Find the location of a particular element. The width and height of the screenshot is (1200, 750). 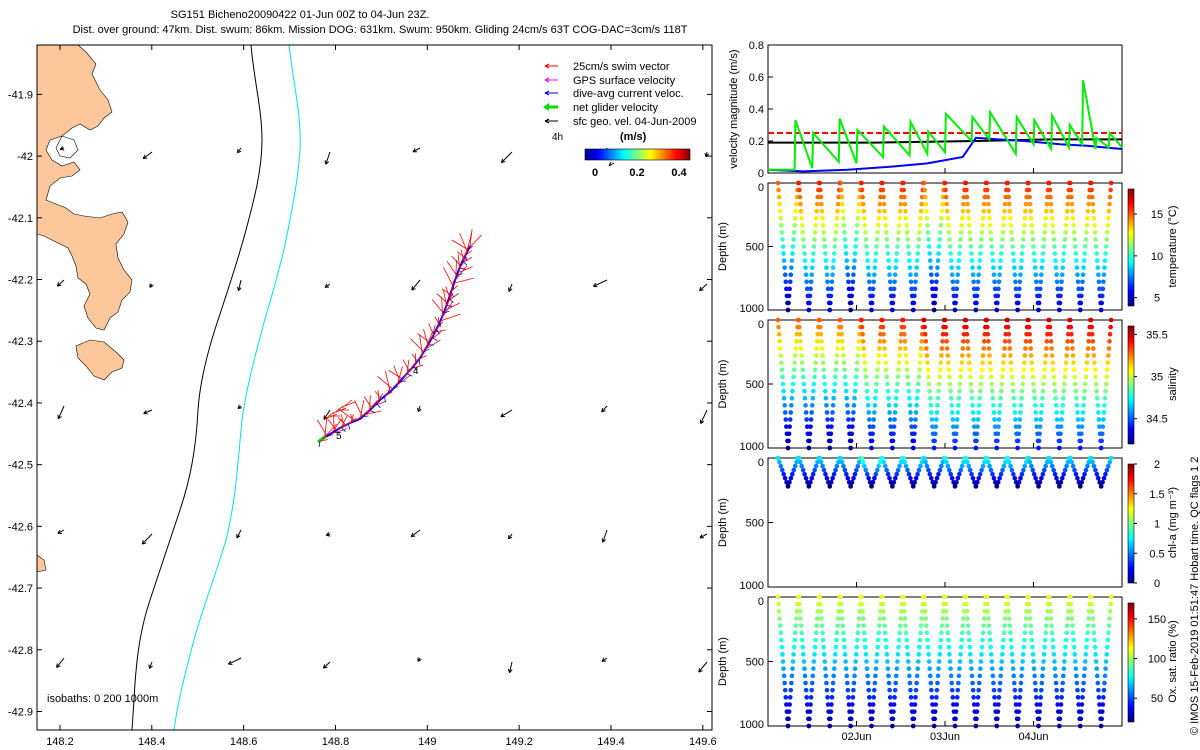

geo-arrow is located at coordinates (507, 157).